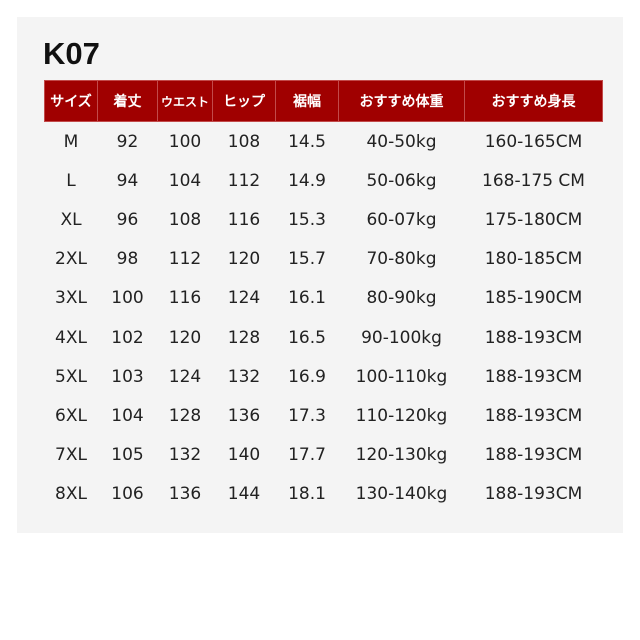  Describe the element at coordinates (307, 376) in the screenshot. I see `table-cell: 16.9` at that location.